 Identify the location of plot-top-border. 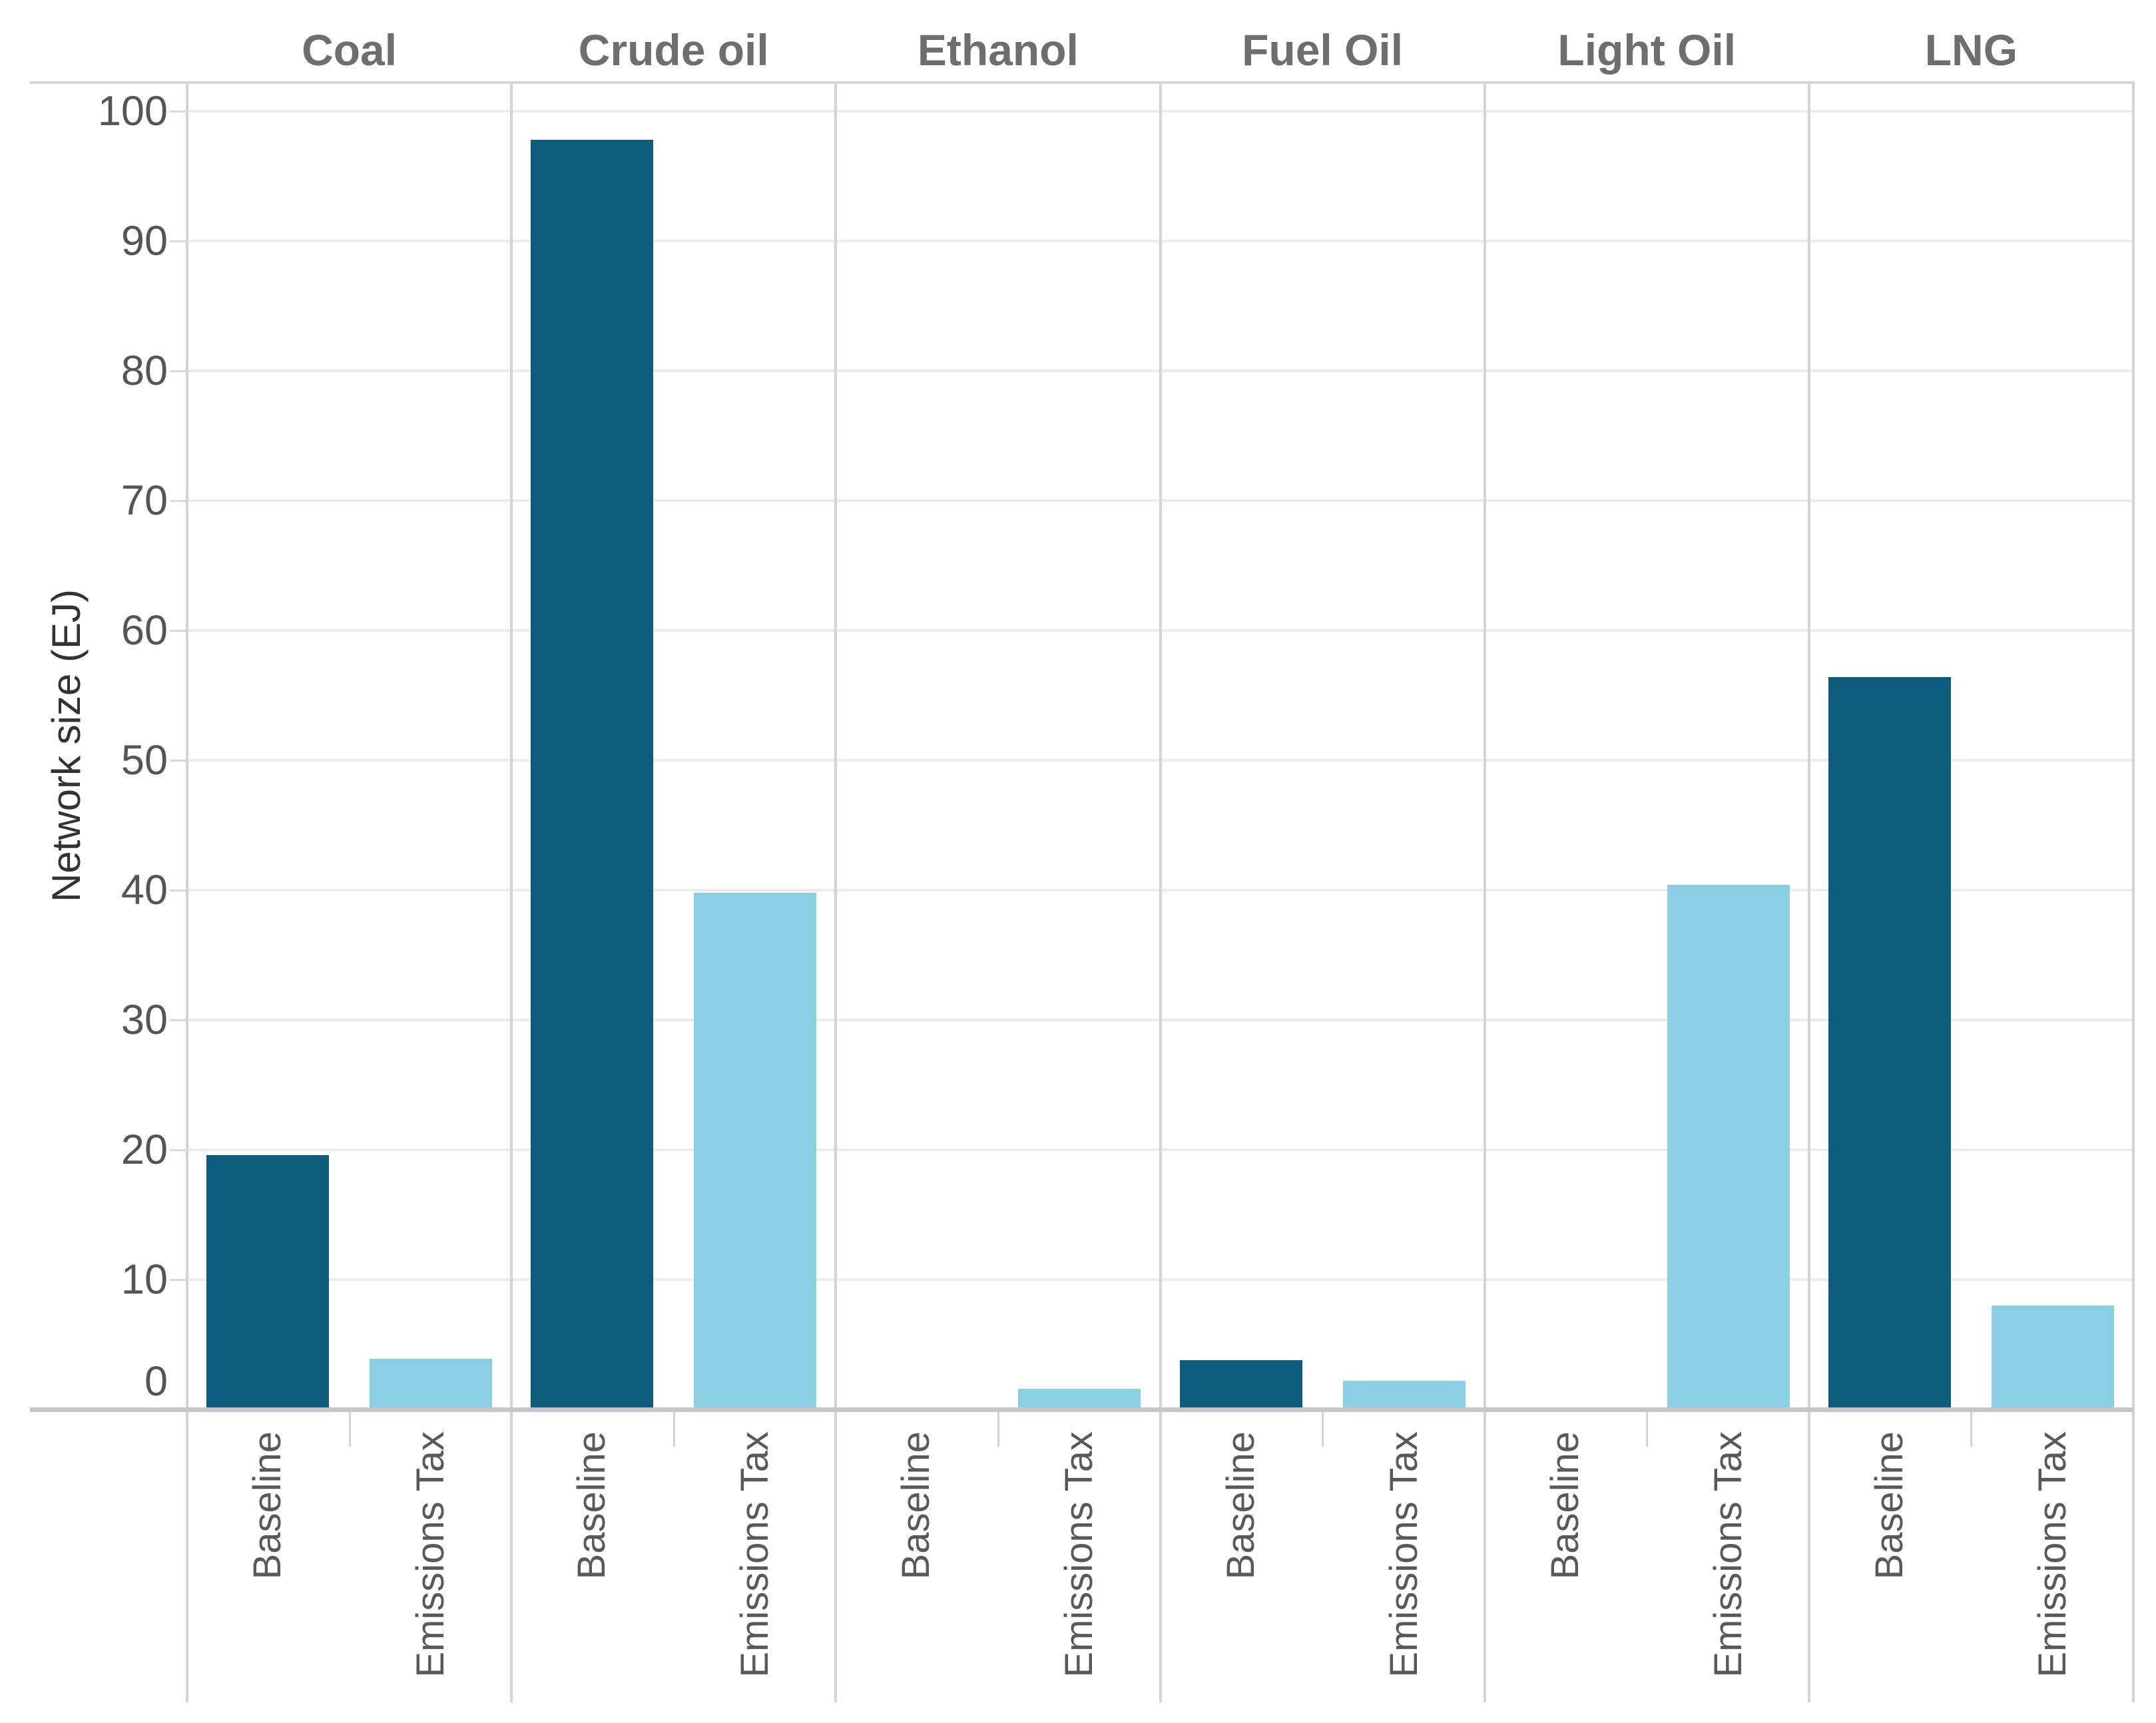
(1081, 82).